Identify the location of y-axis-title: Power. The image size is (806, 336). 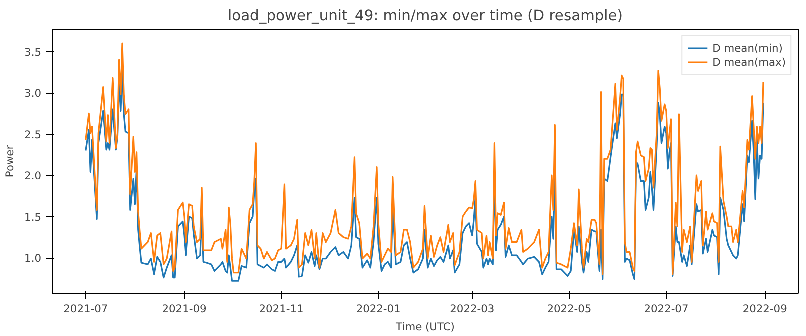
(10, 161).